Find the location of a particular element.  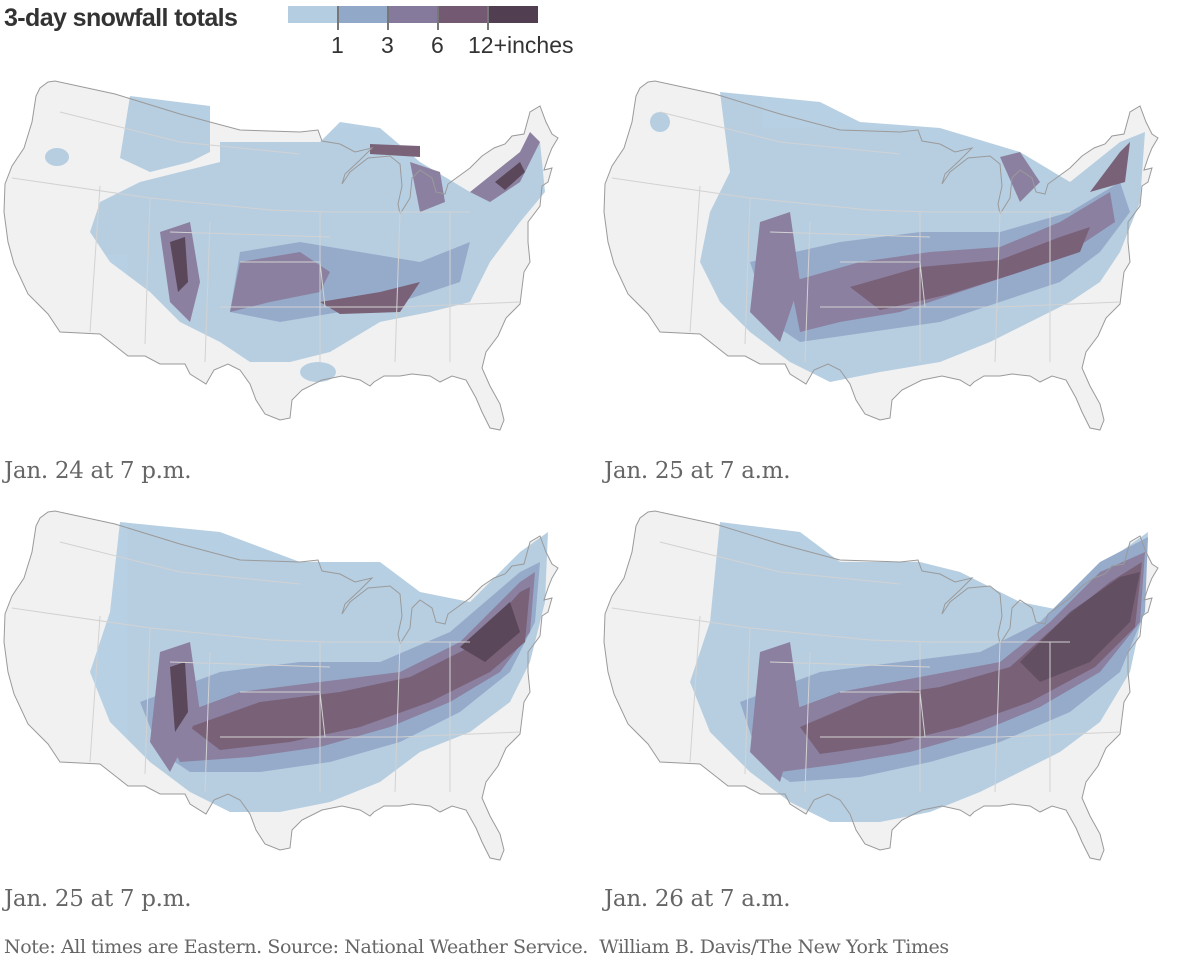

panel-caption: Jan. 26 at 7 a.m. is located at coordinates (697, 899).